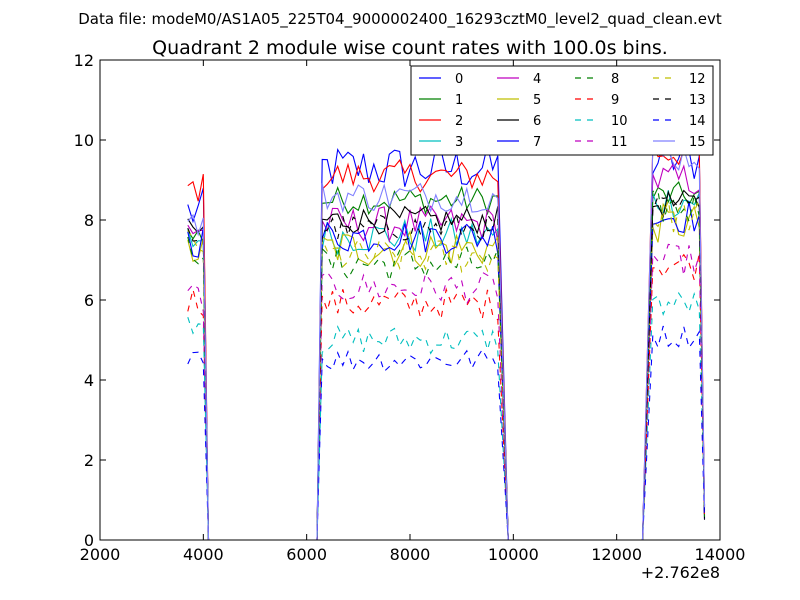  I want to click on y-tick-label: 10, so click(84, 140).